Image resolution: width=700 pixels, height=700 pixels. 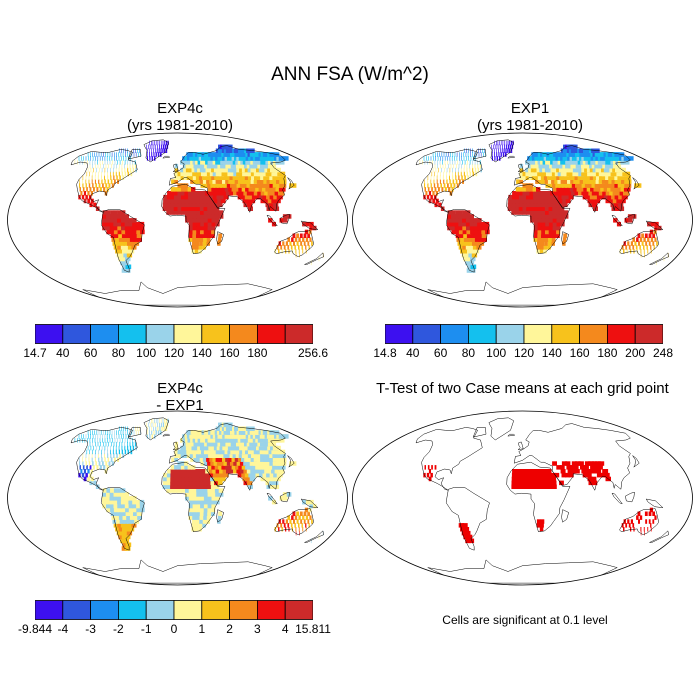 I want to click on map-ttest, so click(x=522, y=498).